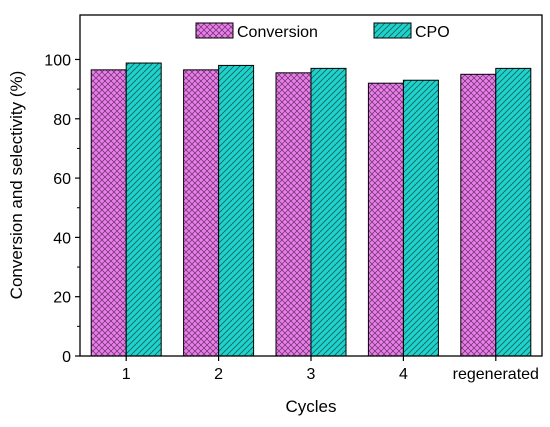 The image size is (550, 427). Describe the element at coordinates (310, 406) in the screenshot. I see `x-axis-label: Cycles` at that location.